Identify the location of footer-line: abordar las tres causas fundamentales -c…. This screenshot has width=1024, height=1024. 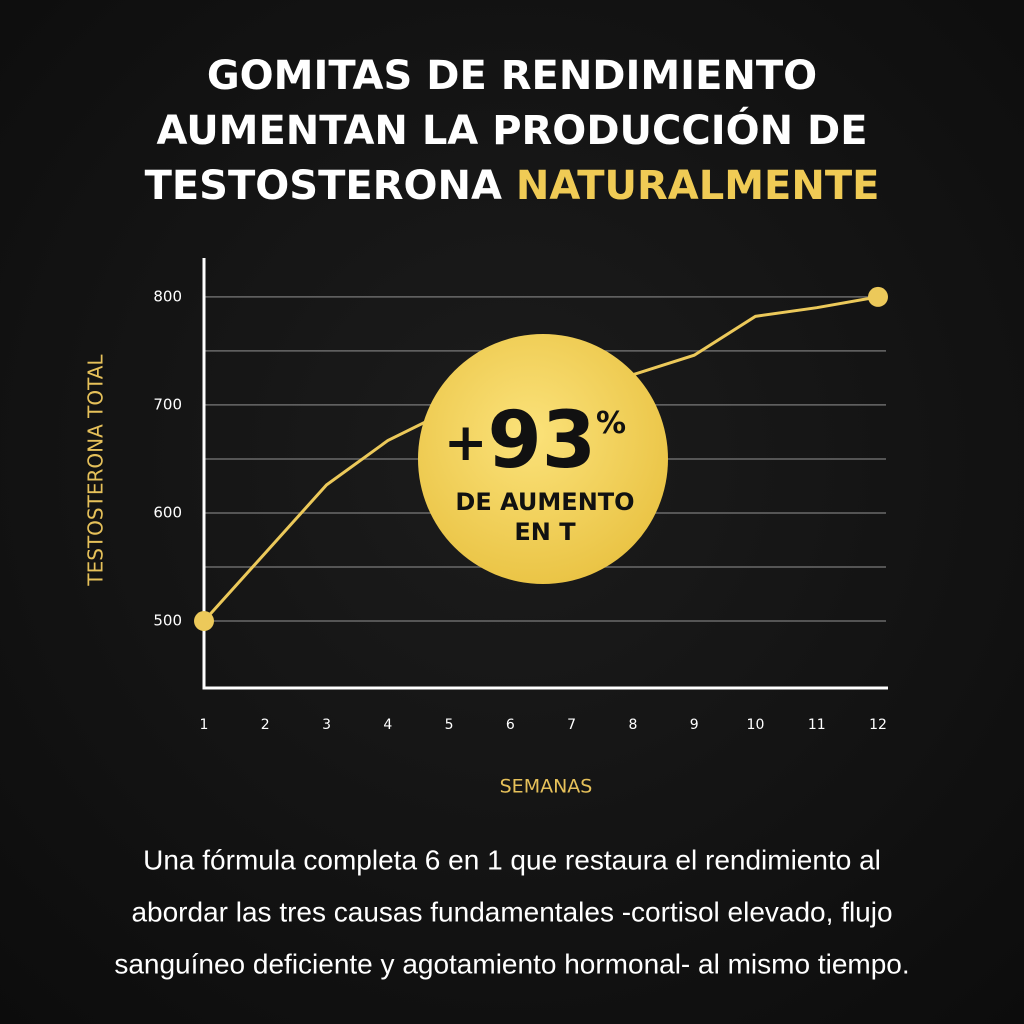
(511, 911).